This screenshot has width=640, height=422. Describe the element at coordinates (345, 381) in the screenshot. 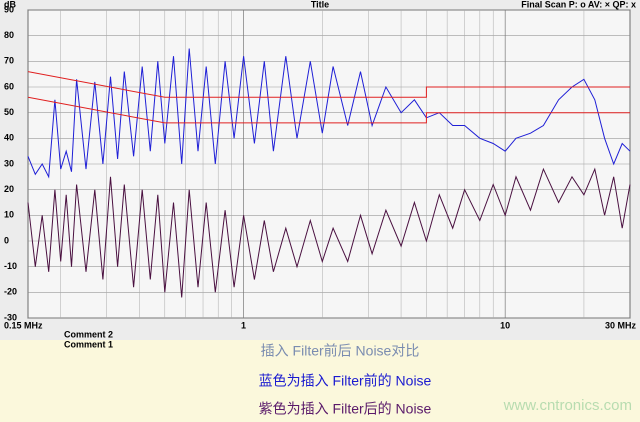

I see `caption: 蓝色为插入 Filter前的 Noise` at that location.